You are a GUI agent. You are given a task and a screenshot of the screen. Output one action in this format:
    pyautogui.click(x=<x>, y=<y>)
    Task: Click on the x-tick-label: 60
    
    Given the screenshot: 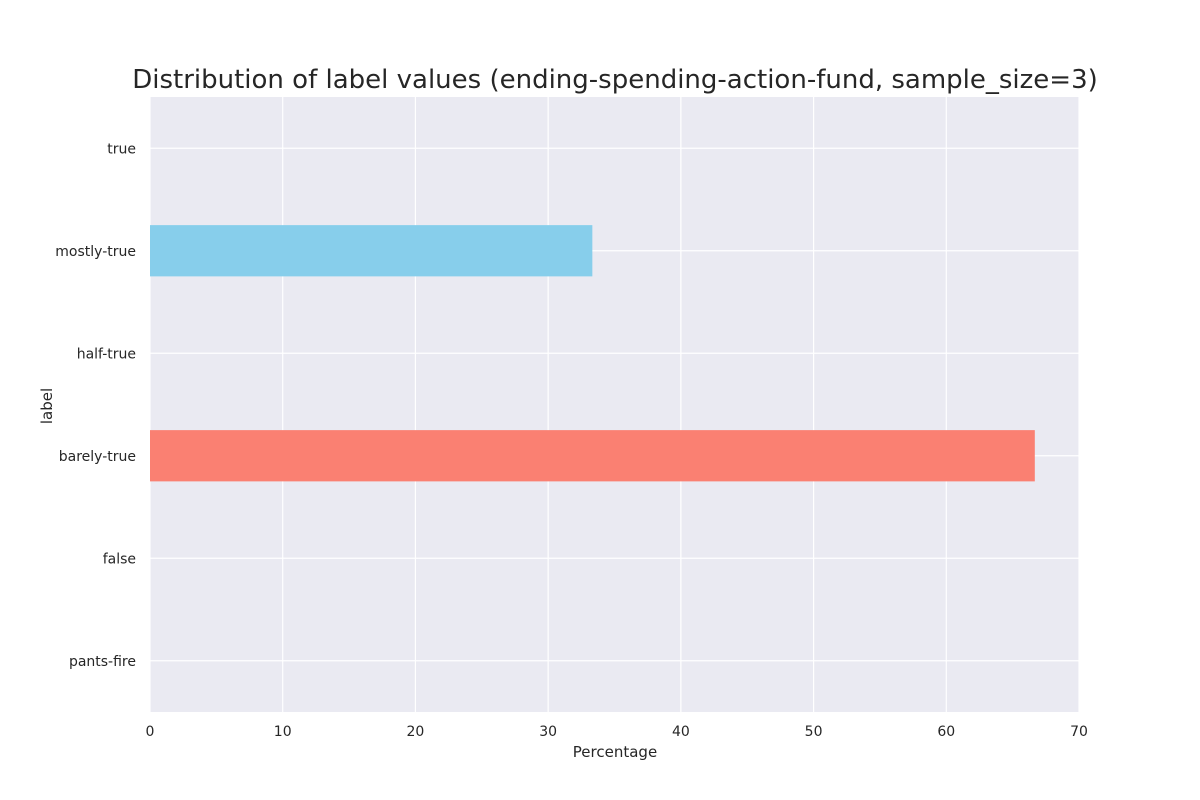 What is the action you would take?
    pyautogui.click(x=946, y=732)
    